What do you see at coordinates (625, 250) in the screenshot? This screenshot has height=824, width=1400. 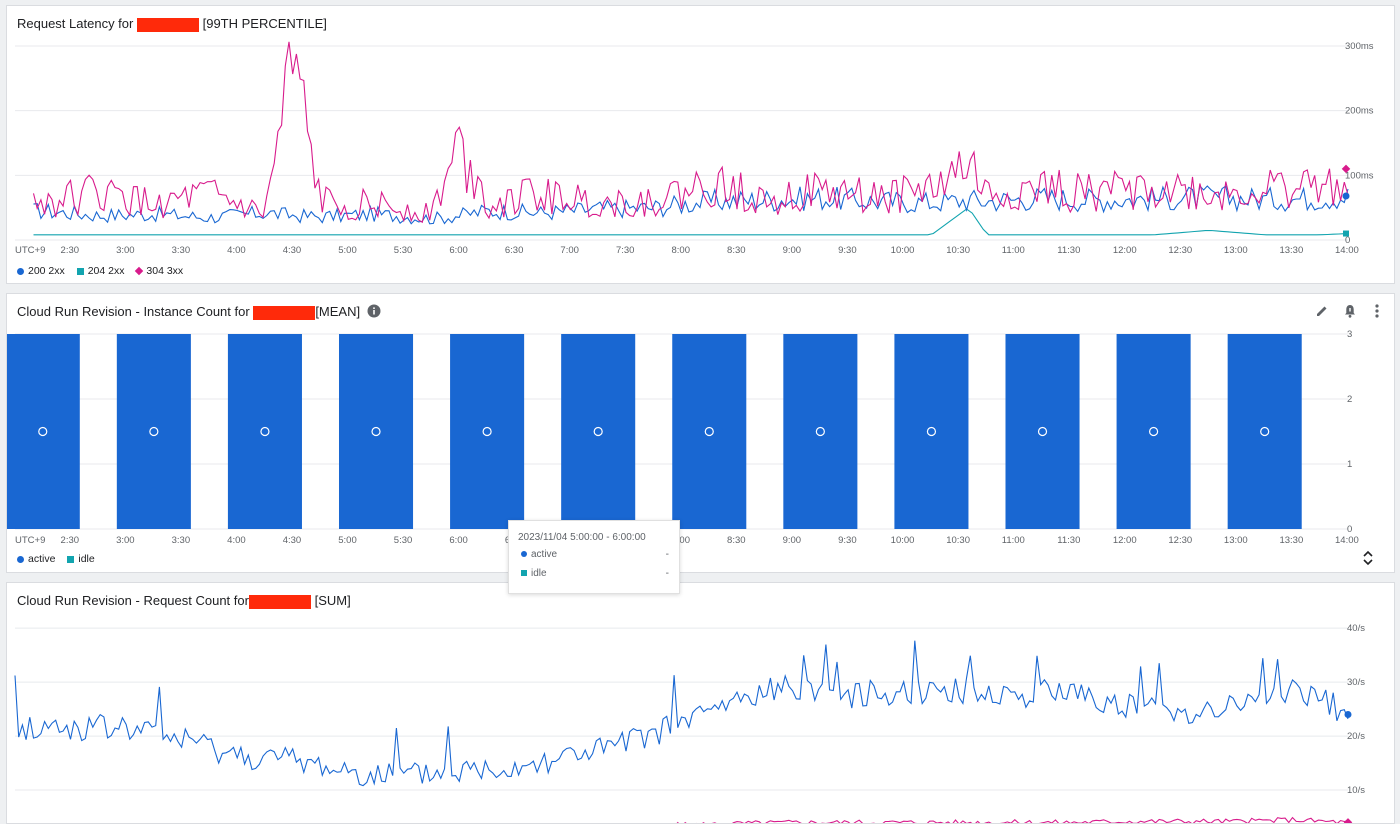 I see `x-tick-label: 7:30` at bounding box center [625, 250].